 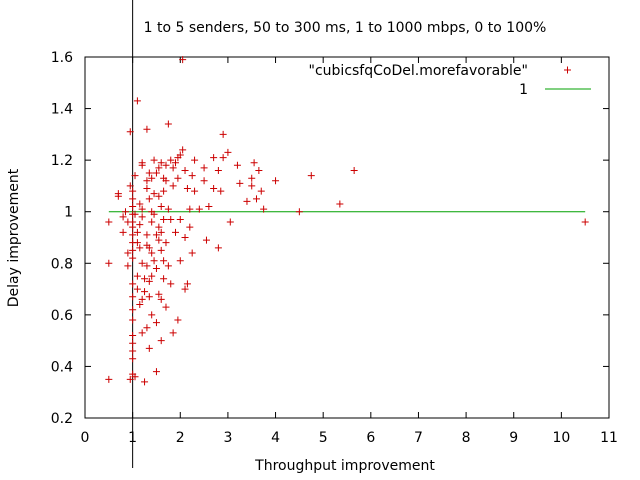 What do you see at coordinates (62, 264) in the screenshot?
I see `y-tick-label: 0.8` at bounding box center [62, 264].